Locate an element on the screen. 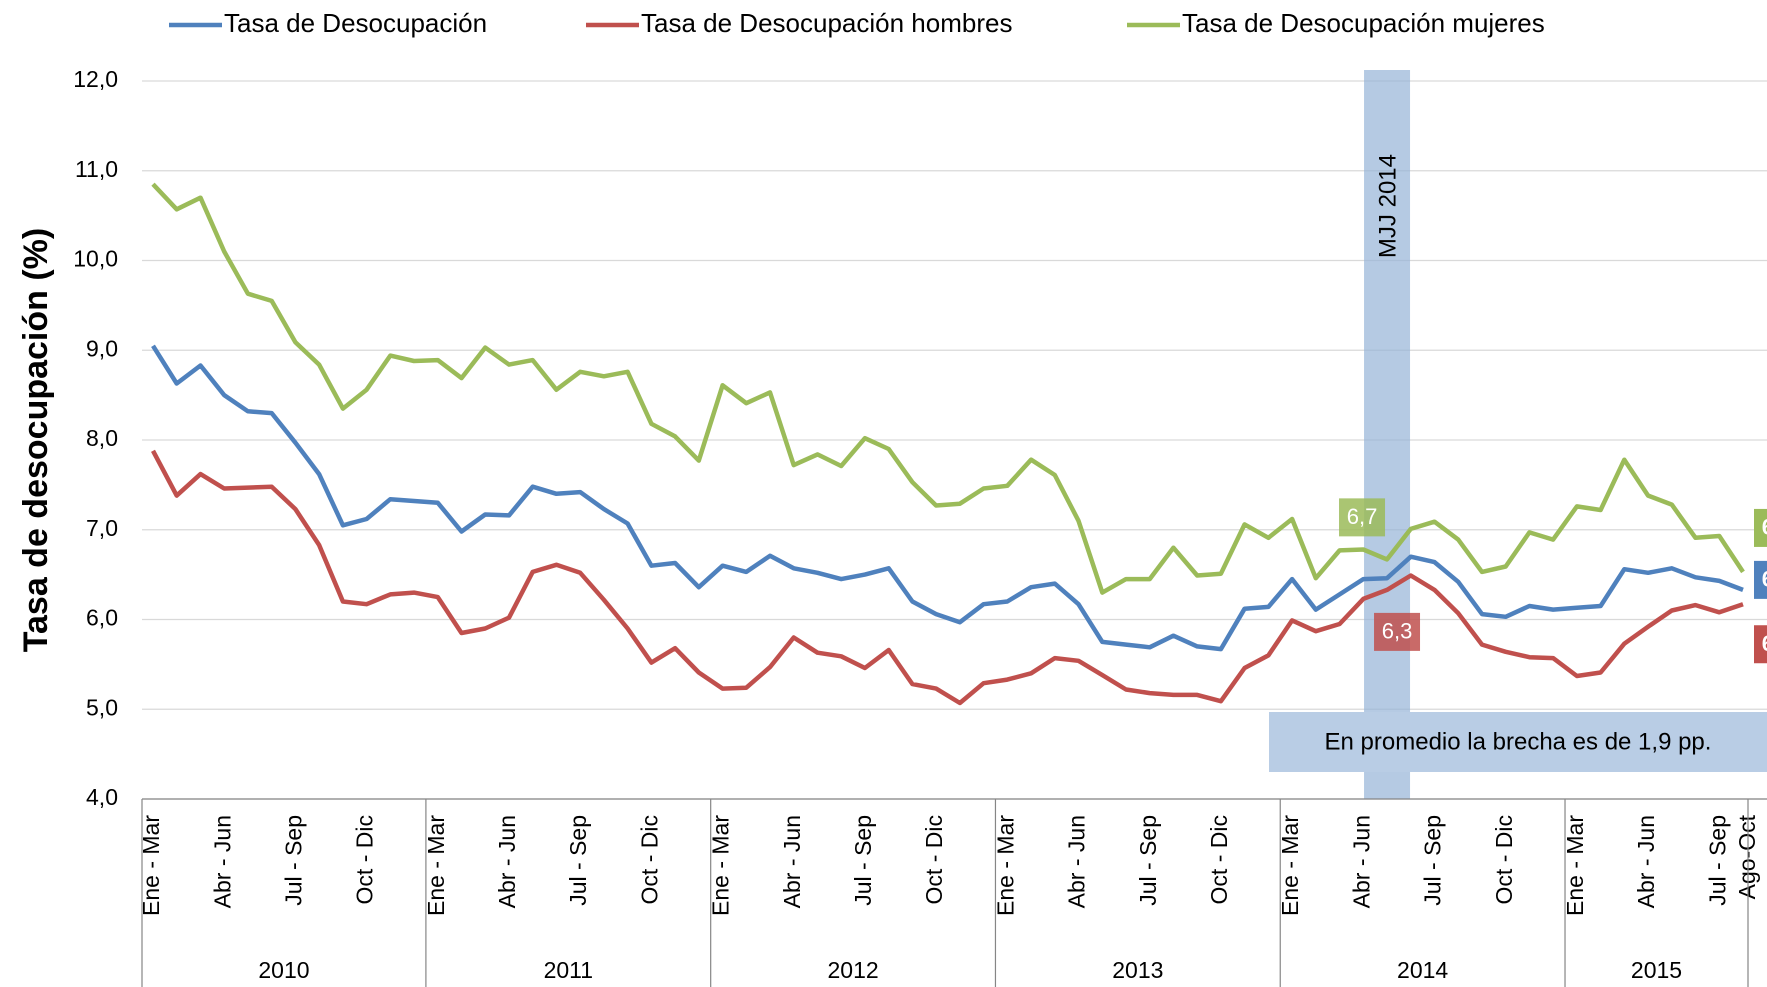 The height and width of the screenshot is (987, 1767). x-group-label: 2014 is located at coordinates (1422, 970).